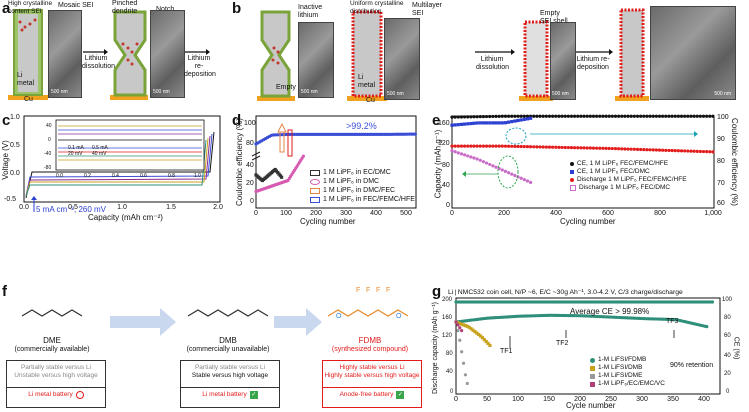 Image resolution: width=749 pixels, height=412 pixels. I want to click on box-row: Partially stable versus Li, so click(56, 367).